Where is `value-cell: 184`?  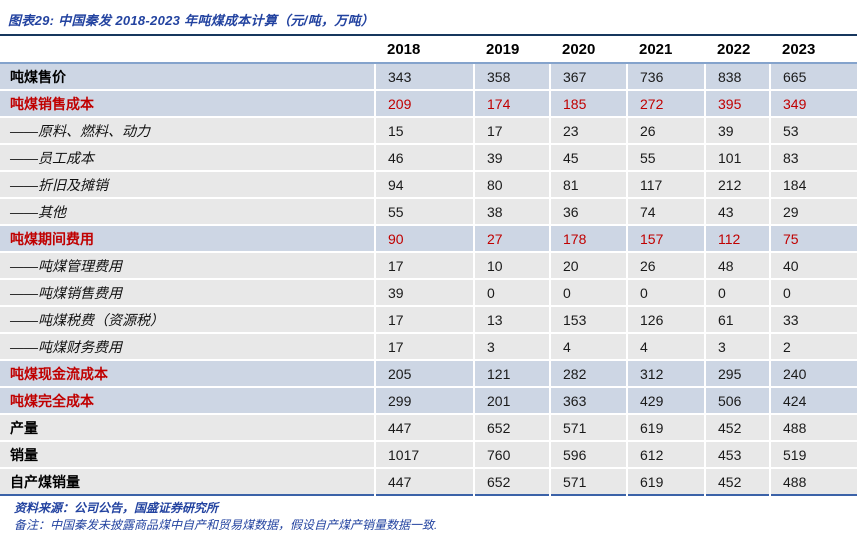
value-cell: 184 is located at coordinates (813, 185).